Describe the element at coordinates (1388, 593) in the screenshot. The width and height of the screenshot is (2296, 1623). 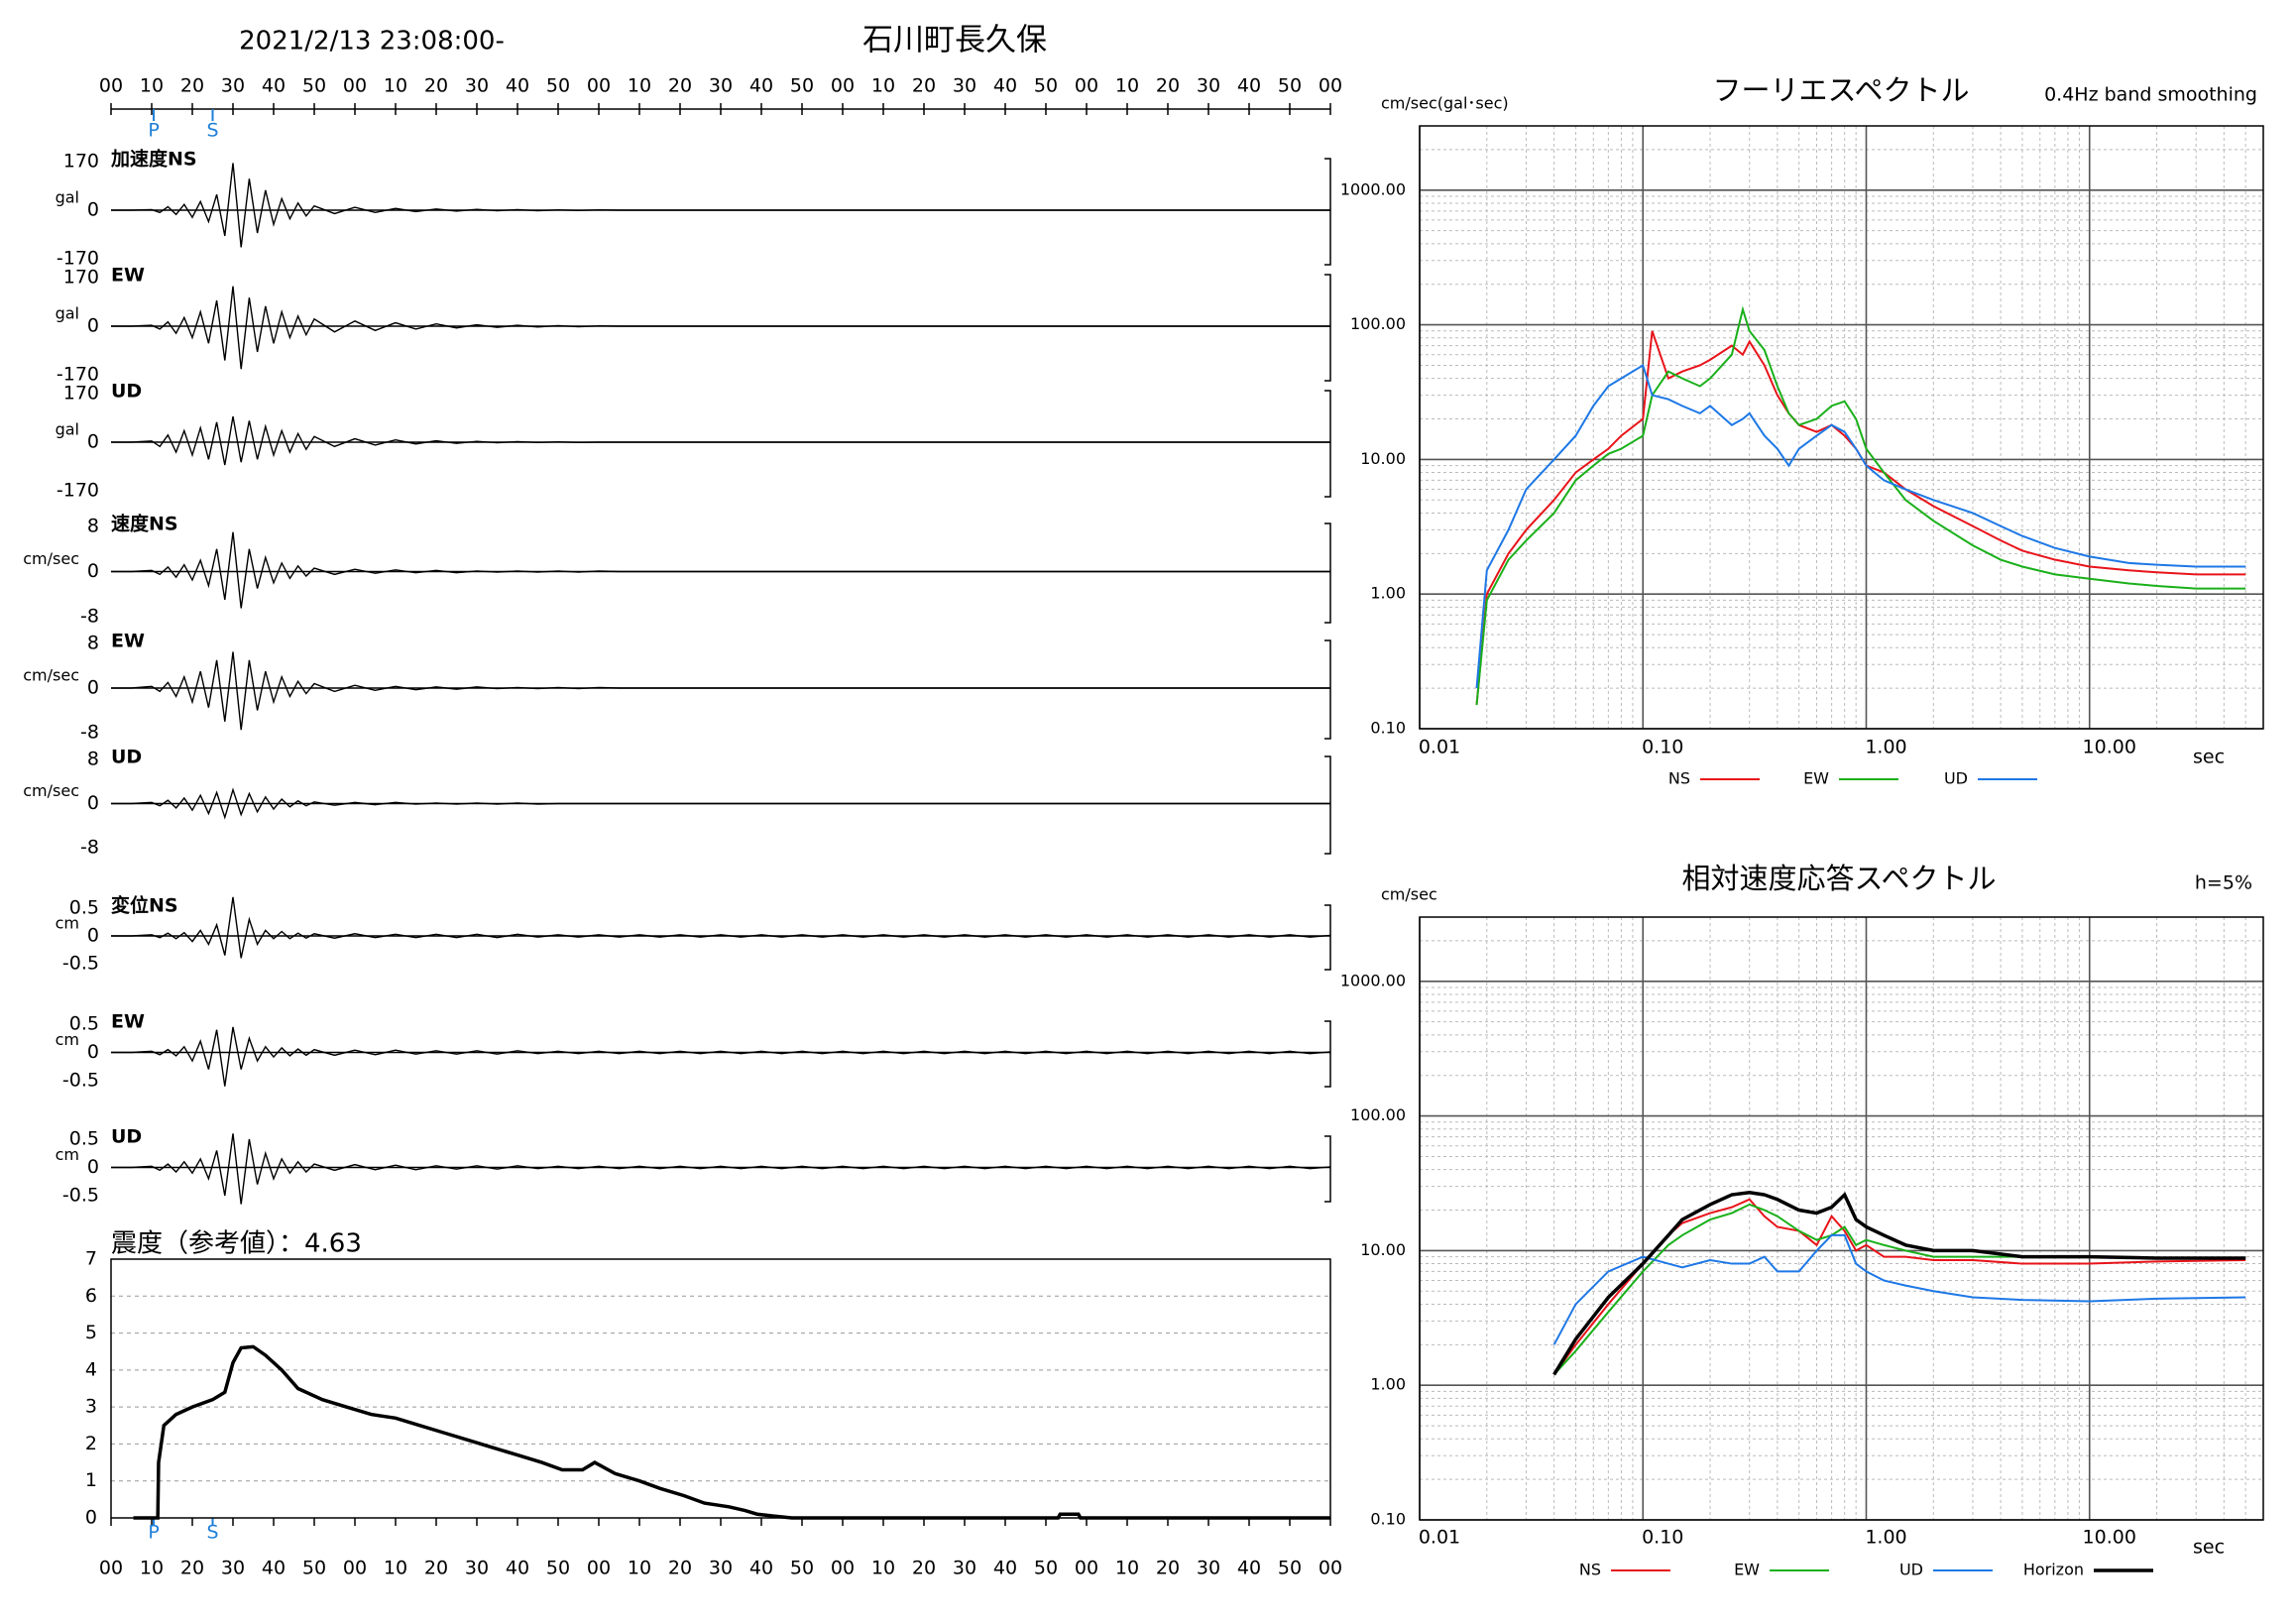
I see `y-tick-label: 1.00` at that location.